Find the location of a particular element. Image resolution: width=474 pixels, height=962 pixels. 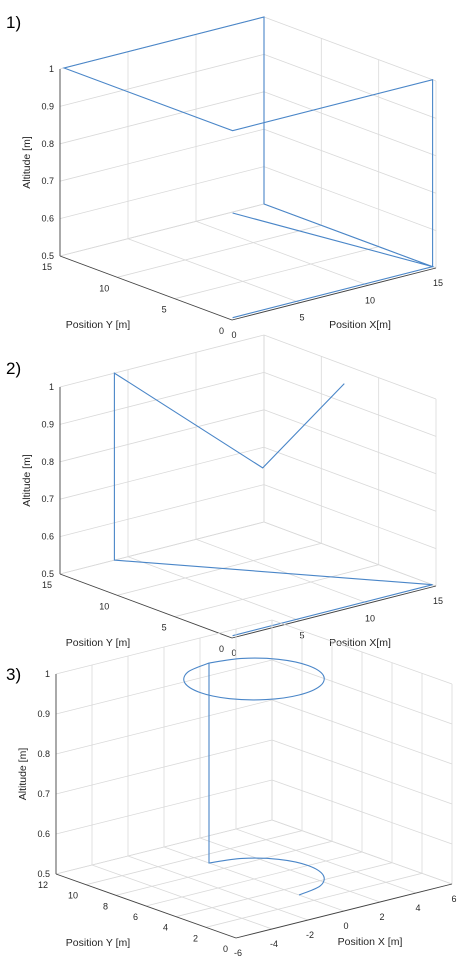

panel-label: 2) is located at coordinates (13, 368).